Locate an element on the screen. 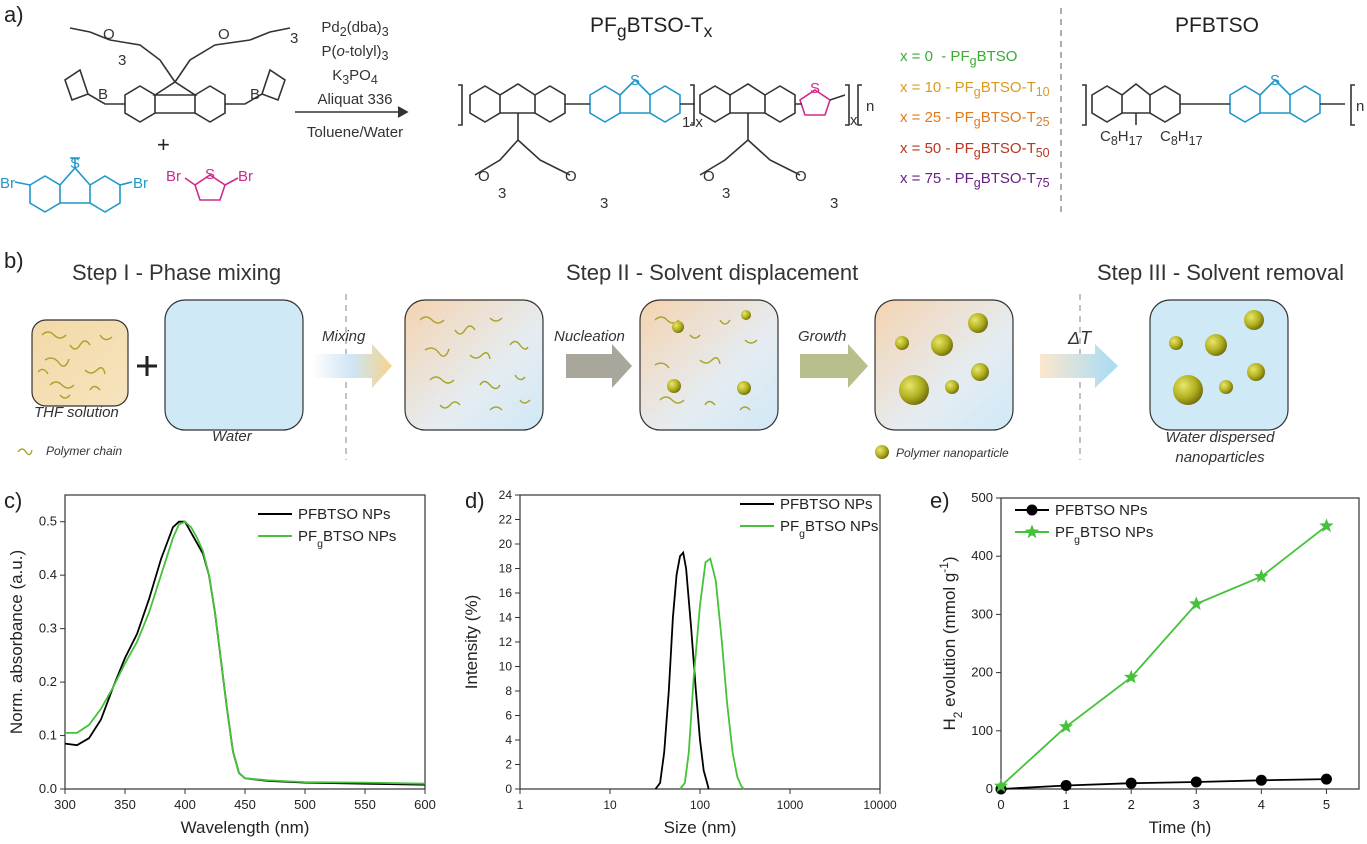 The width and height of the screenshot is (1367, 844). x-tick-label: 0 is located at coordinates (1000, 804).